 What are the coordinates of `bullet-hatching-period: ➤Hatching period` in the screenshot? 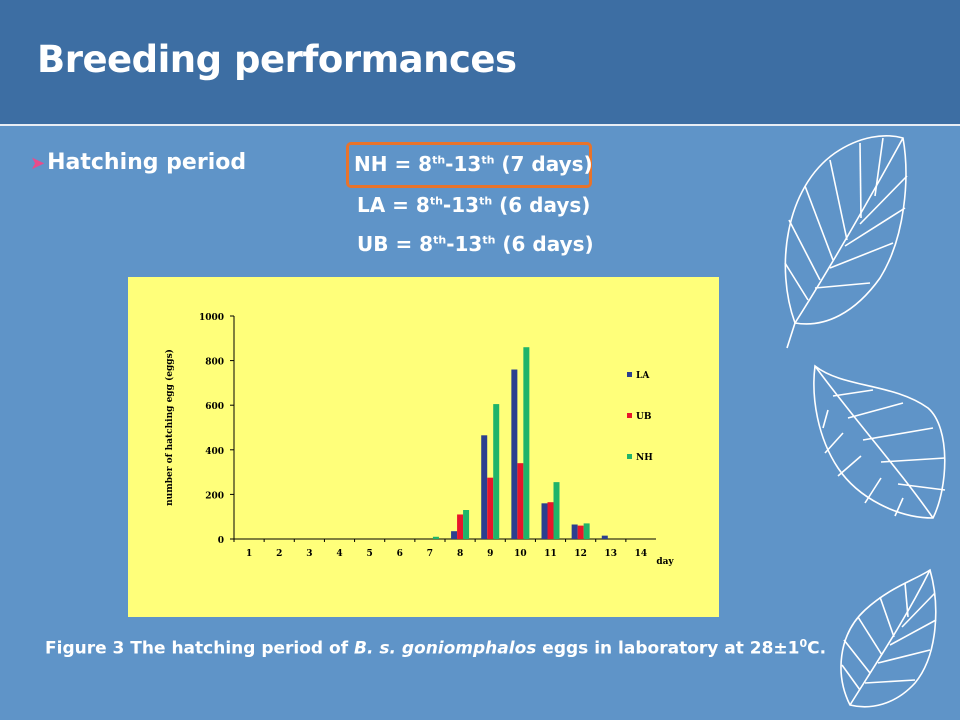 It's located at (138, 162).